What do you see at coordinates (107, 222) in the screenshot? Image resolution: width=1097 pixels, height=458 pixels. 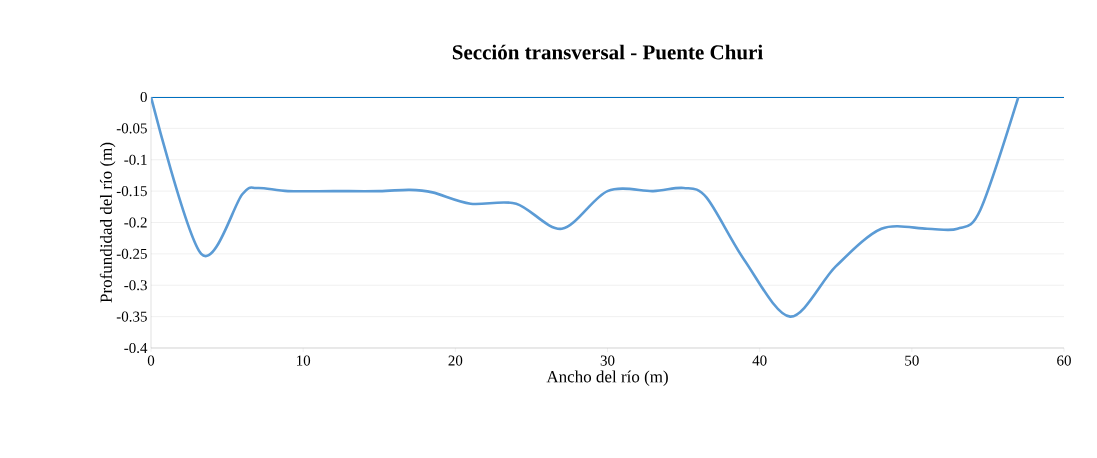 I see `y-axis-title: Profundidad del río (m)` at bounding box center [107, 222].